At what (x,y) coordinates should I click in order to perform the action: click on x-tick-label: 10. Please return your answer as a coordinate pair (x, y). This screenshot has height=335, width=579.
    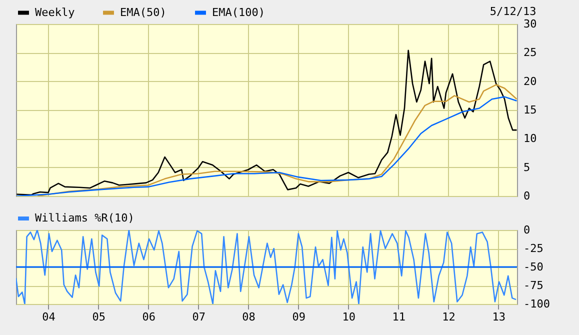
    Looking at the image, I should click on (349, 317).